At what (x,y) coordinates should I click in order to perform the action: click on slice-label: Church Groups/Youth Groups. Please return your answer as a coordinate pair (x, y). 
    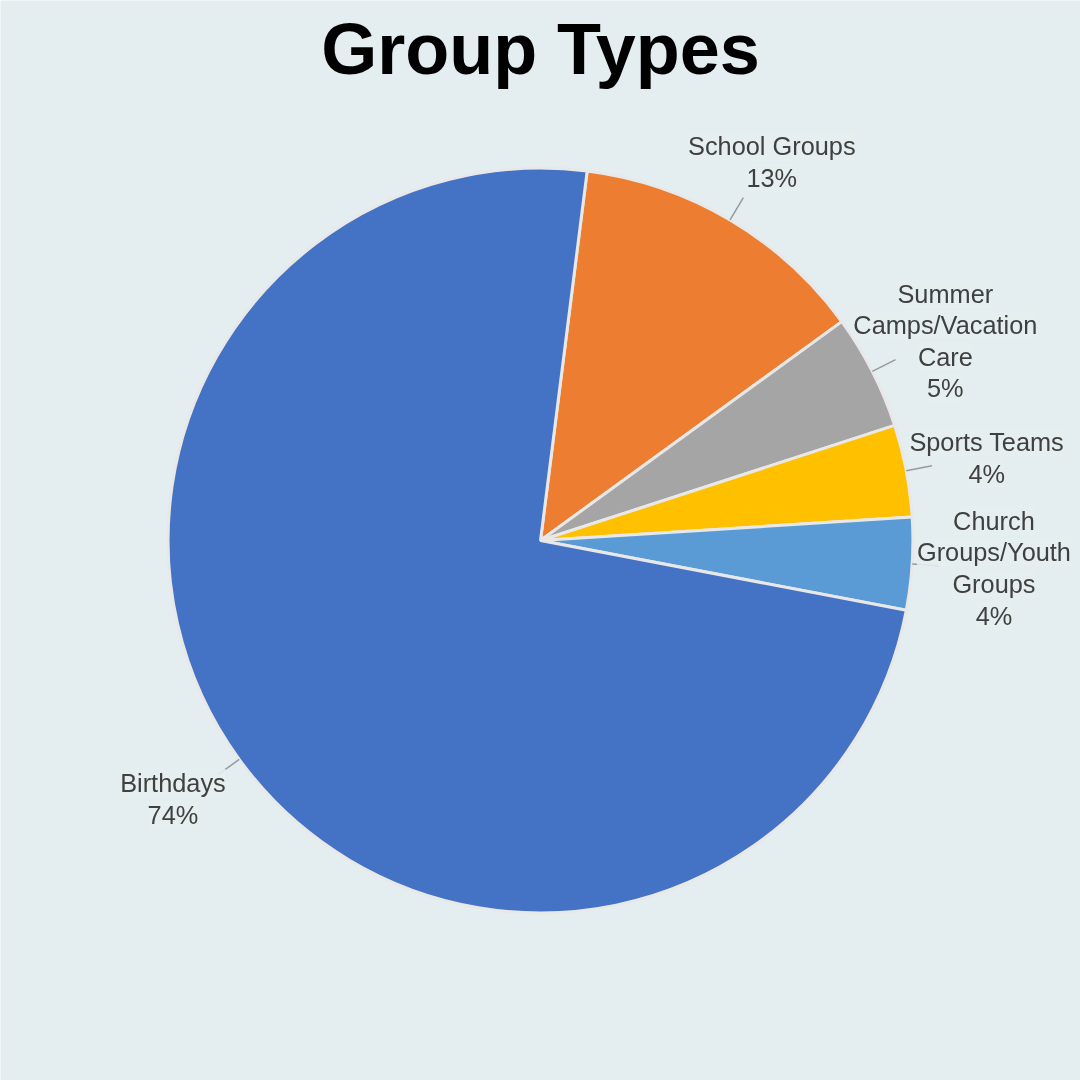
    Looking at the image, I should click on (993, 552).